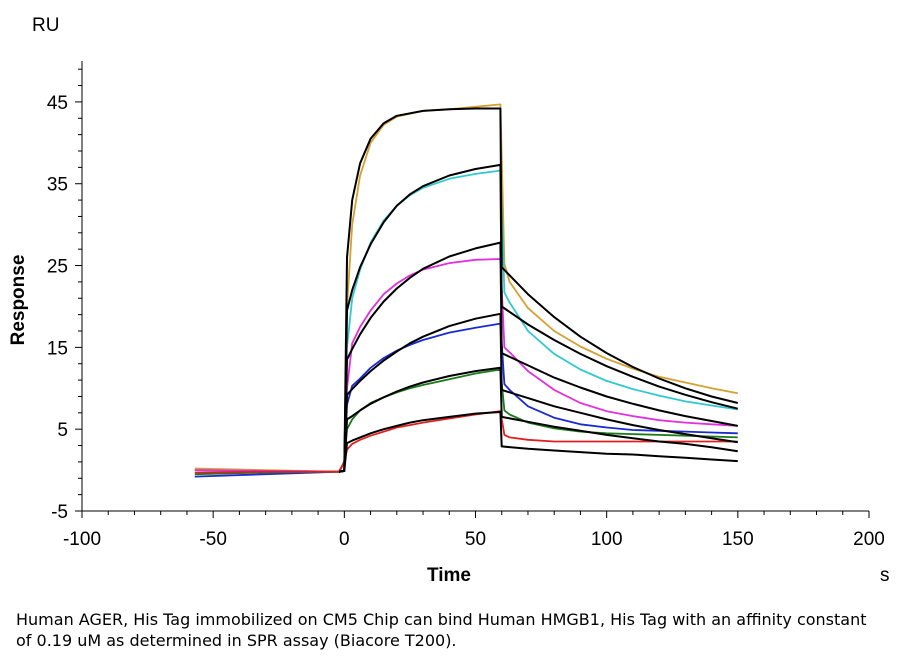 Image resolution: width=900 pixels, height=664 pixels. I want to click on x-tick-label: 100, so click(607, 539).